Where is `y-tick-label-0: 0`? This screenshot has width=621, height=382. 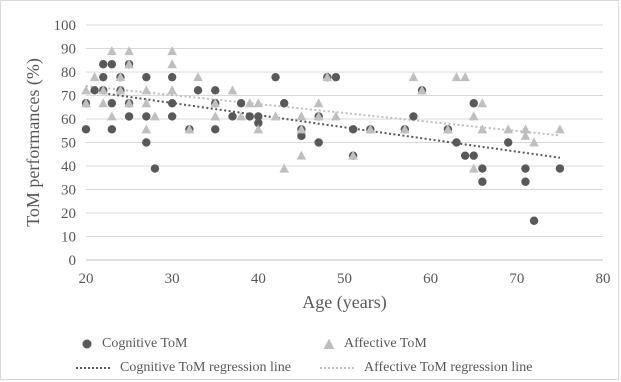
y-tick-label-0: 0 is located at coordinates (73, 261).